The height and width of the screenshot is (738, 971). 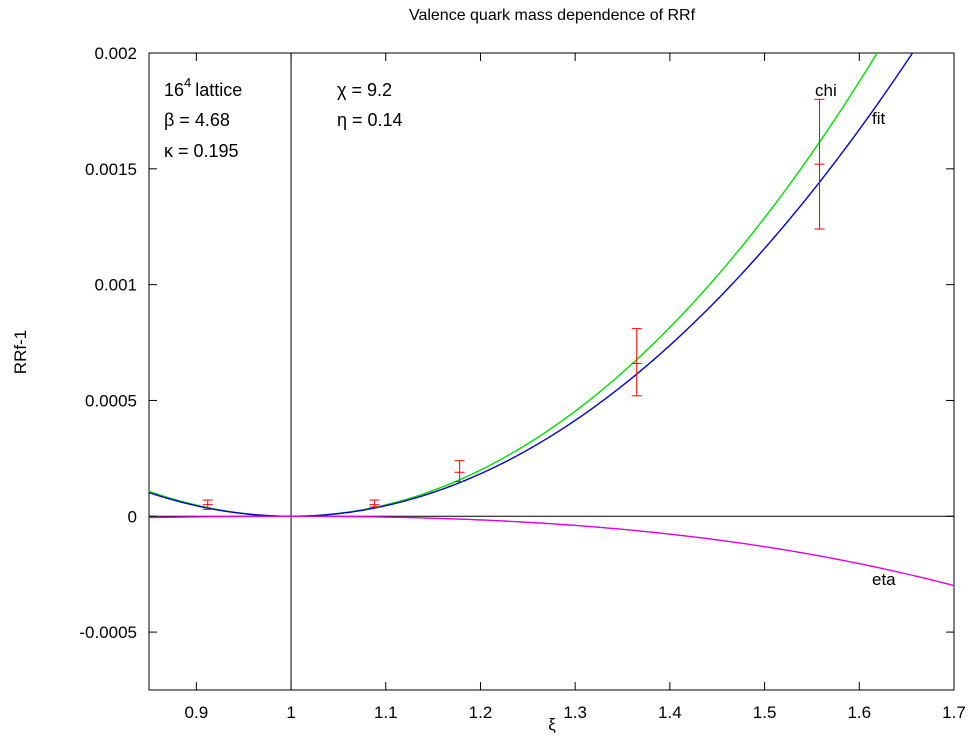 What do you see at coordinates (201, 151) in the screenshot?
I see `kappa-annotation: κ = 0.195` at bounding box center [201, 151].